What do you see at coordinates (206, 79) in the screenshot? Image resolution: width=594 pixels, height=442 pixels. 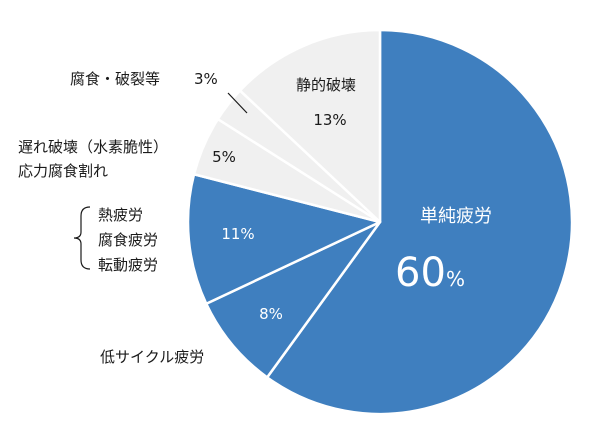 I see `slice-value-corrosion-rupture: 3%` at bounding box center [206, 79].